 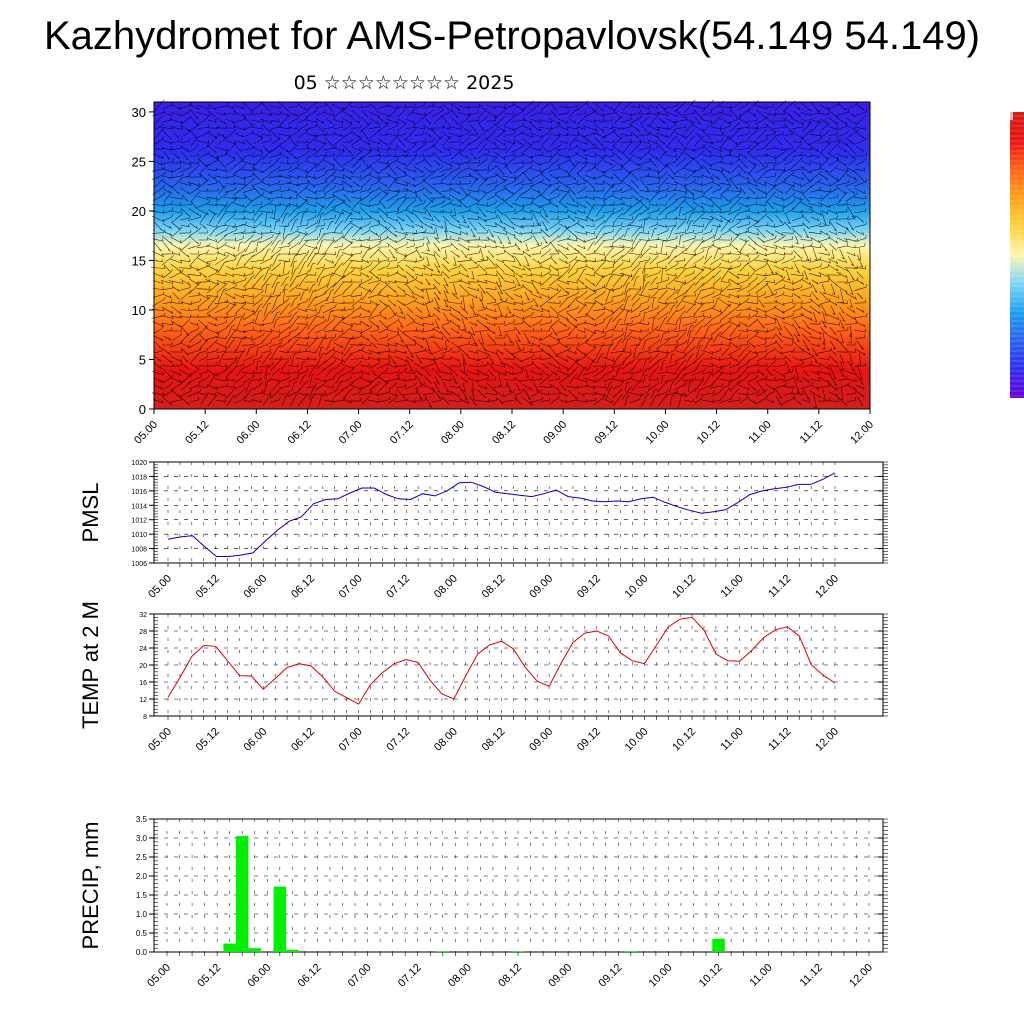 I want to click on precip-y-tick-label: 1.0, so click(x=142, y=914).